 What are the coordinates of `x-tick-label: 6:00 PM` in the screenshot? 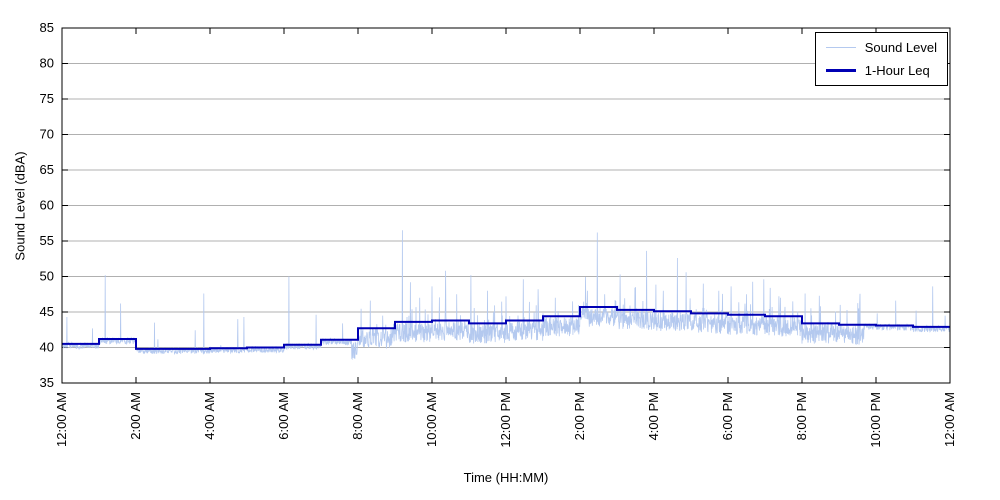 It's located at (727, 416).